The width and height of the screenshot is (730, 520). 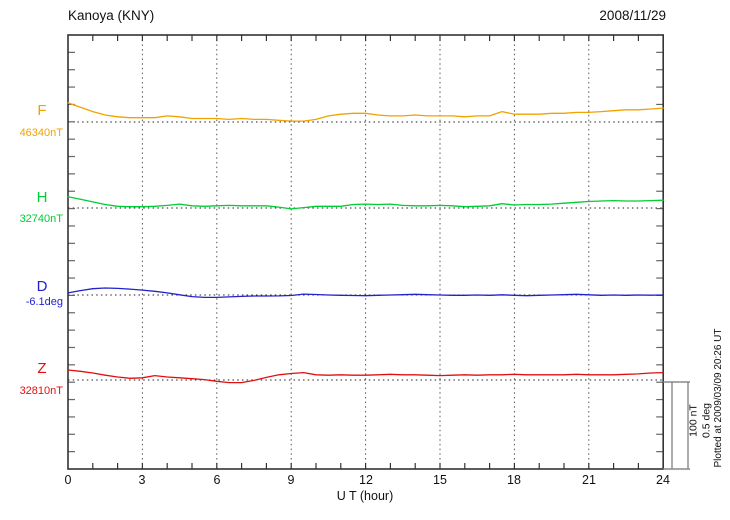 What do you see at coordinates (365, 112) in the screenshot?
I see `trace-F` at bounding box center [365, 112].